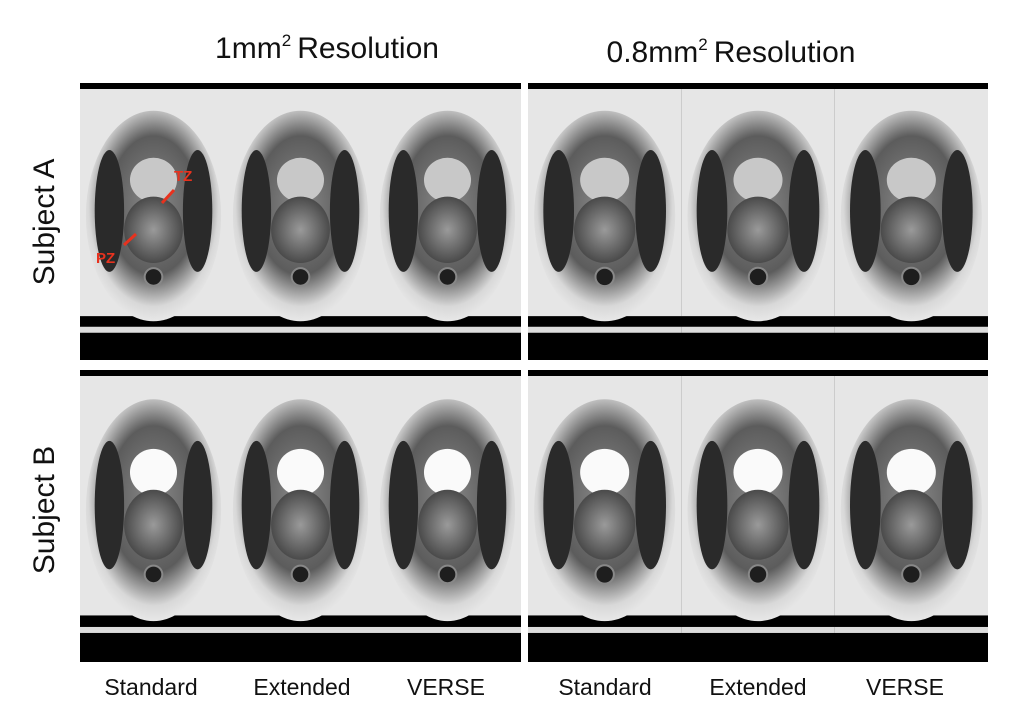 The image size is (1011, 717). What do you see at coordinates (731, 52) in the screenshot?
I see `column-header: 0.8mm2 Resolution` at bounding box center [731, 52].